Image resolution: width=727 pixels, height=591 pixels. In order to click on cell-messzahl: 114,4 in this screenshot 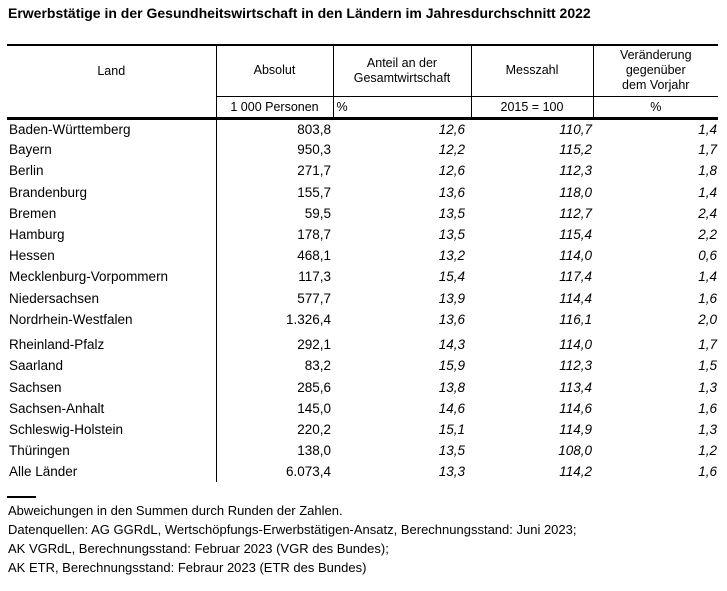, I will do `click(575, 298)`.